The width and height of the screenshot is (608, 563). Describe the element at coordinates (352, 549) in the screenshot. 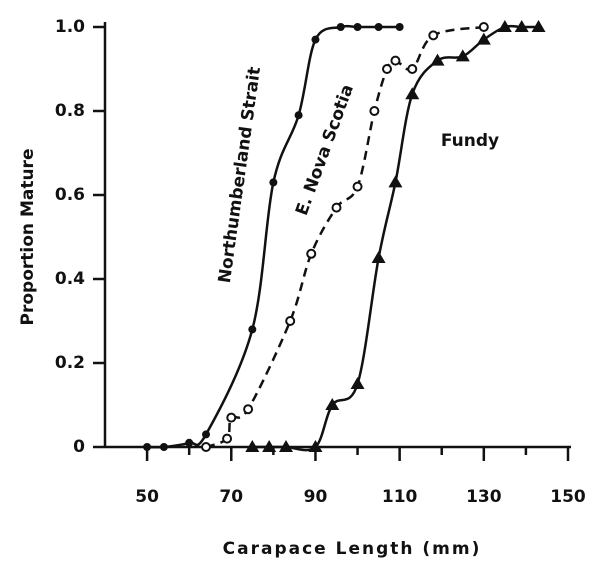

I see `x-axis-label: Carapace Length (mm)` at that location.